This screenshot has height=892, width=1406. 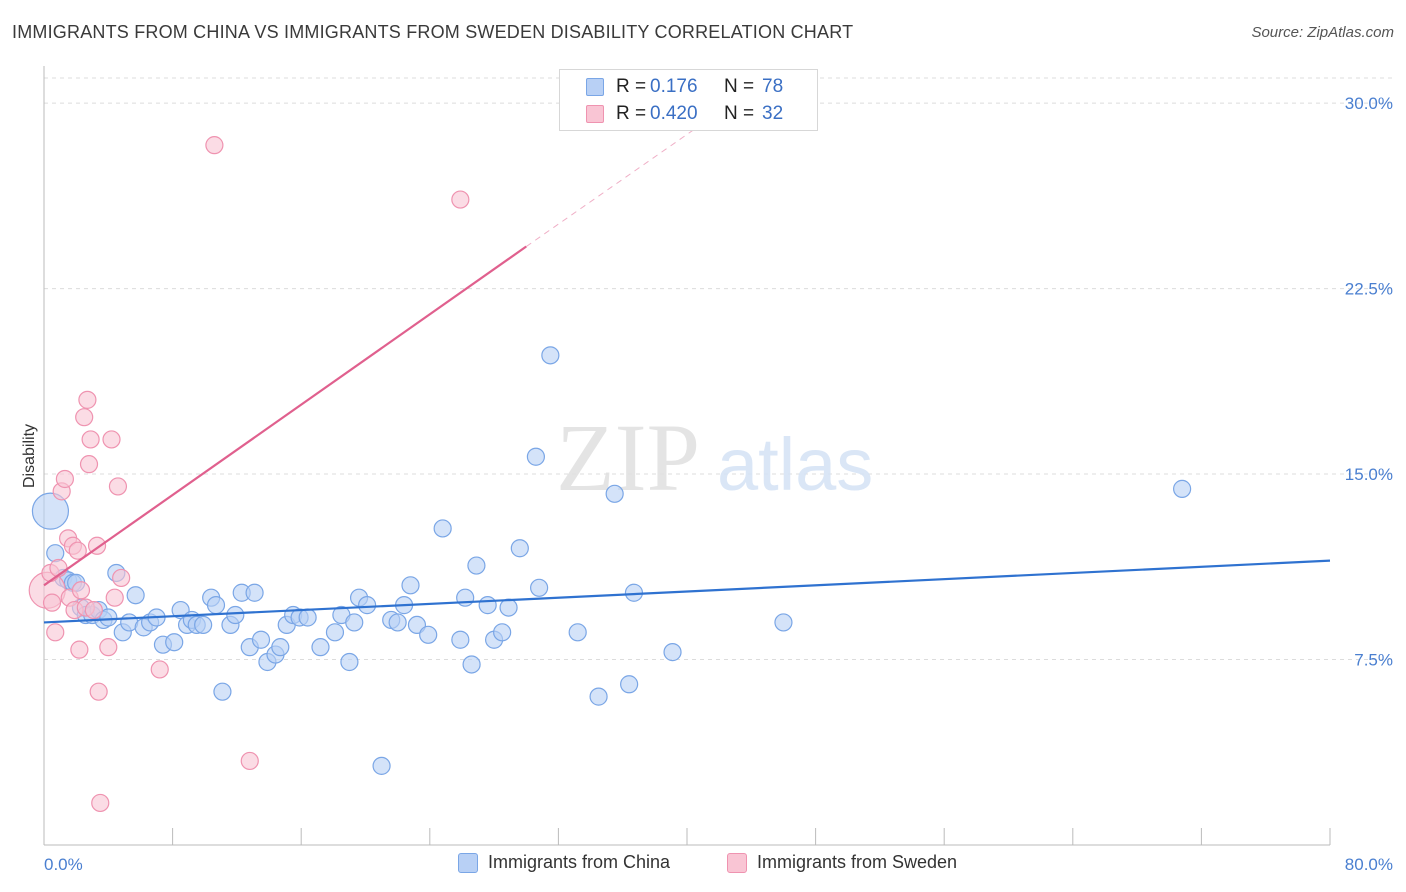 What do you see at coordinates (674, 86) in the screenshot?
I see `legend-r-value: 0.176` at bounding box center [674, 86].